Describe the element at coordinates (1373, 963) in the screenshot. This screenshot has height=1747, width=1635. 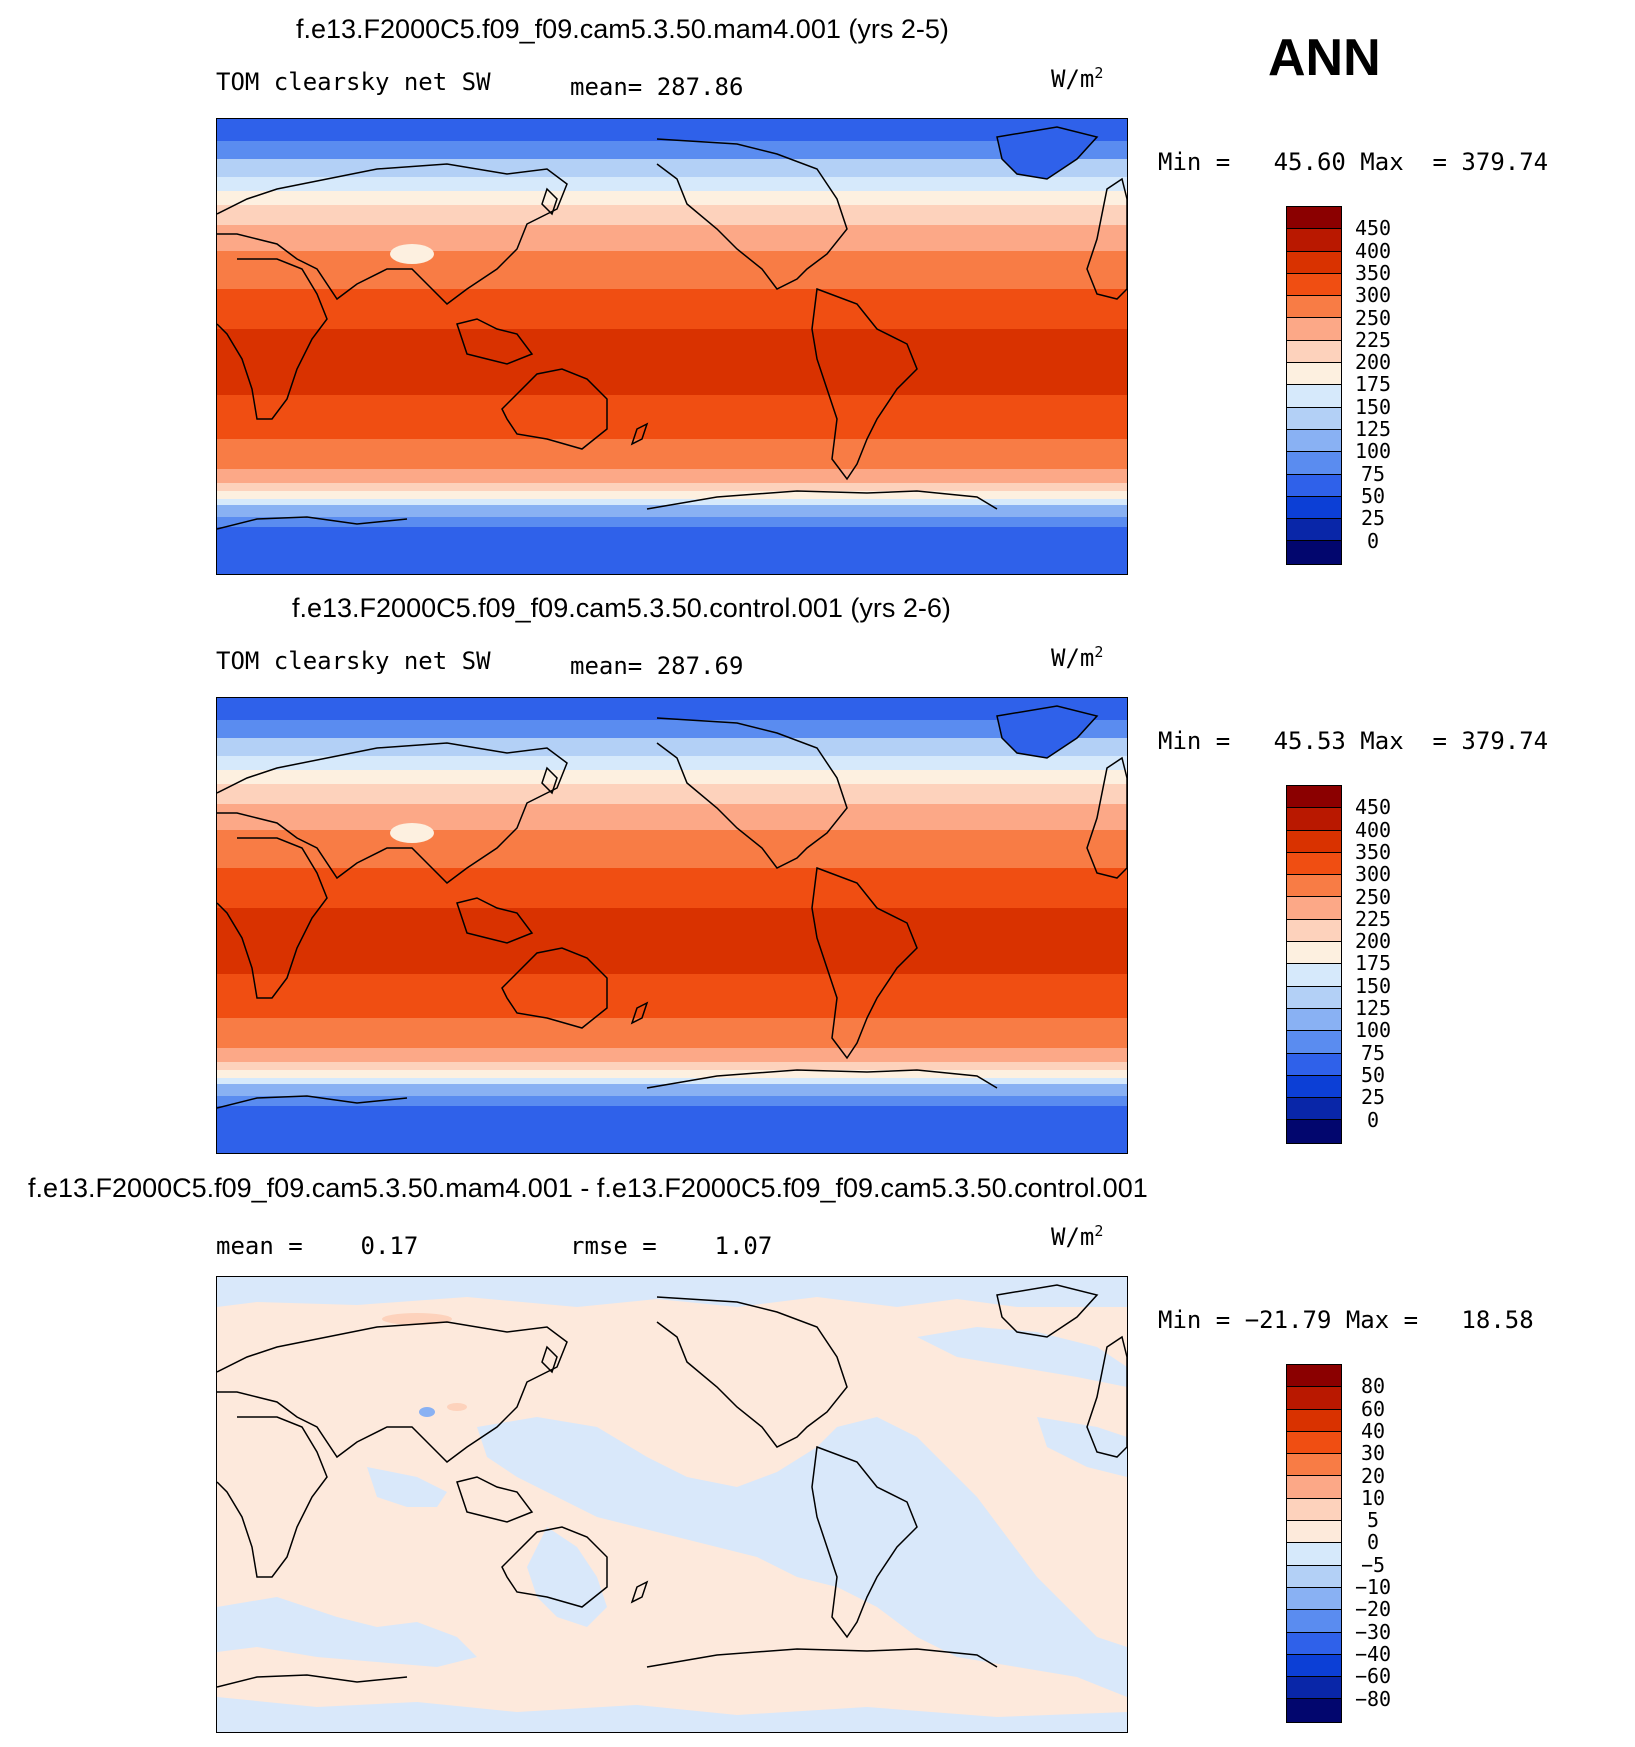
I see `colorbar-level-label: 175` at that location.